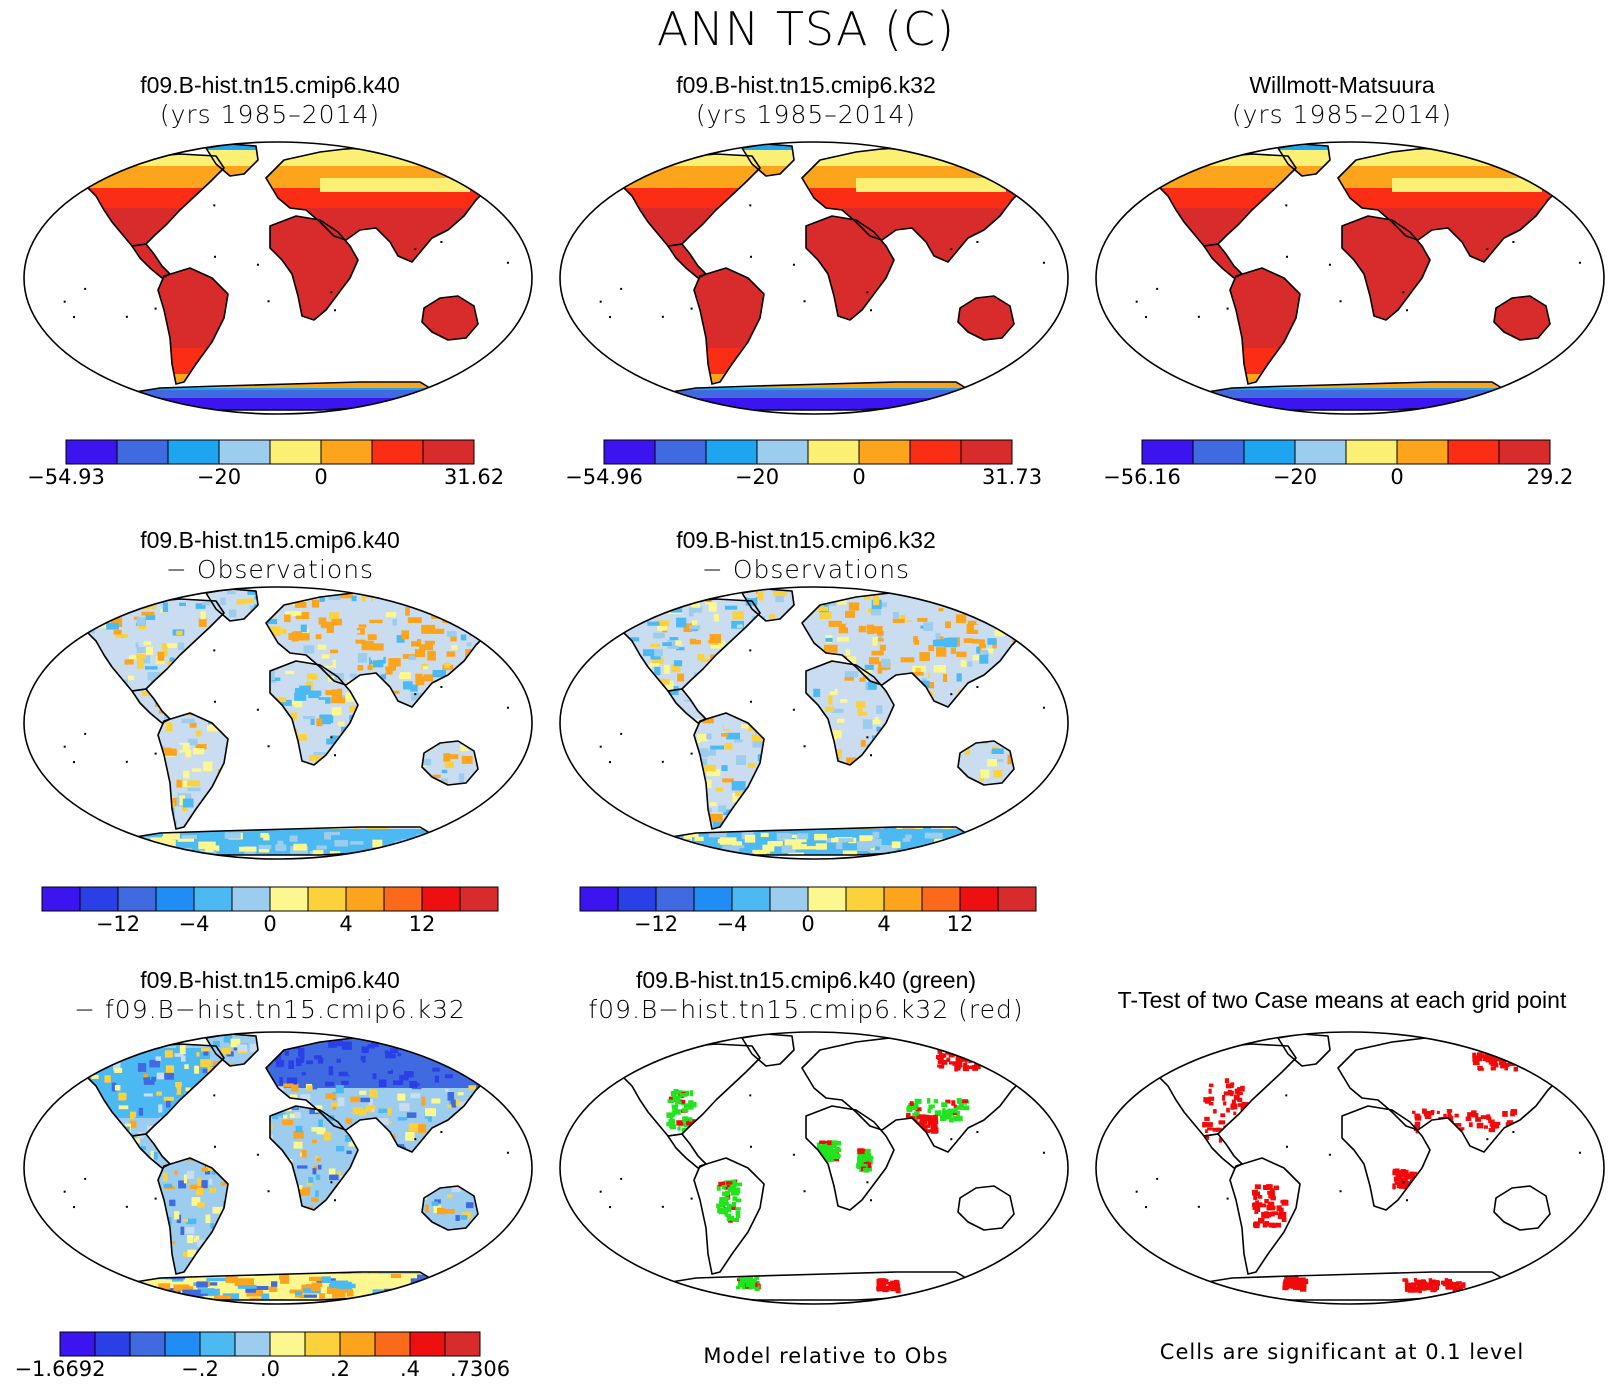 Image resolution: width=1612 pixels, height=1385 pixels. I want to click on map-k40-minus-obs, so click(278, 723).